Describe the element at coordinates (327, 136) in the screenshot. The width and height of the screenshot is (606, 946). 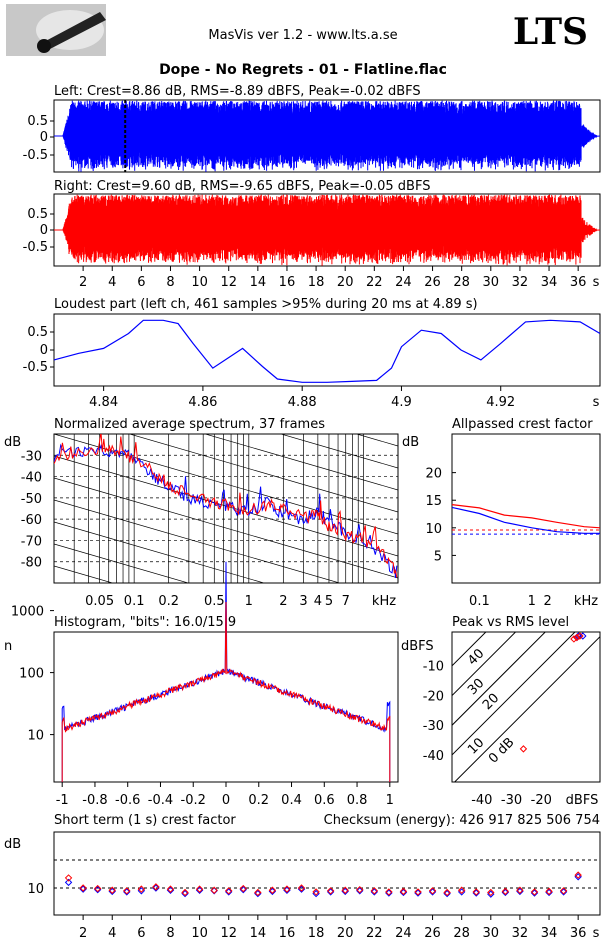
I see `left_wave-waveform` at that location.